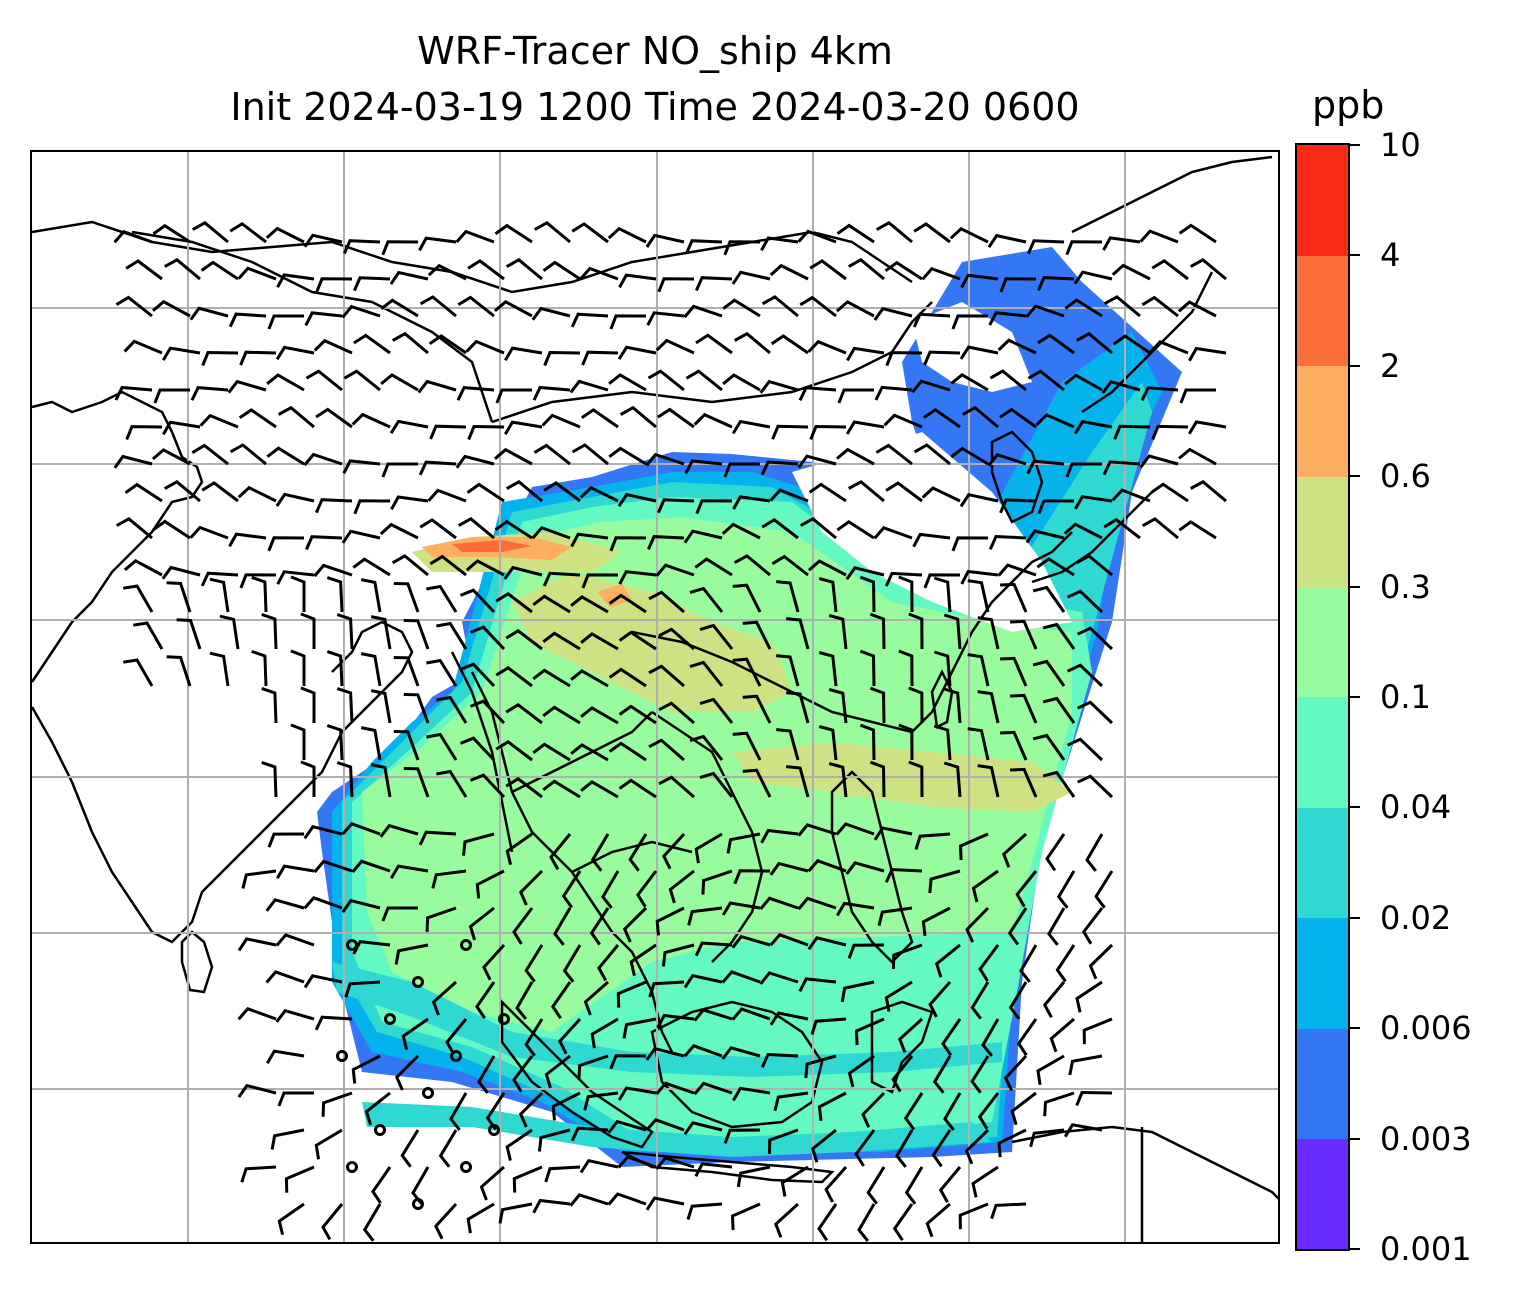  I want to click on colorbar-tick-label: 2, so click(1390, 365).